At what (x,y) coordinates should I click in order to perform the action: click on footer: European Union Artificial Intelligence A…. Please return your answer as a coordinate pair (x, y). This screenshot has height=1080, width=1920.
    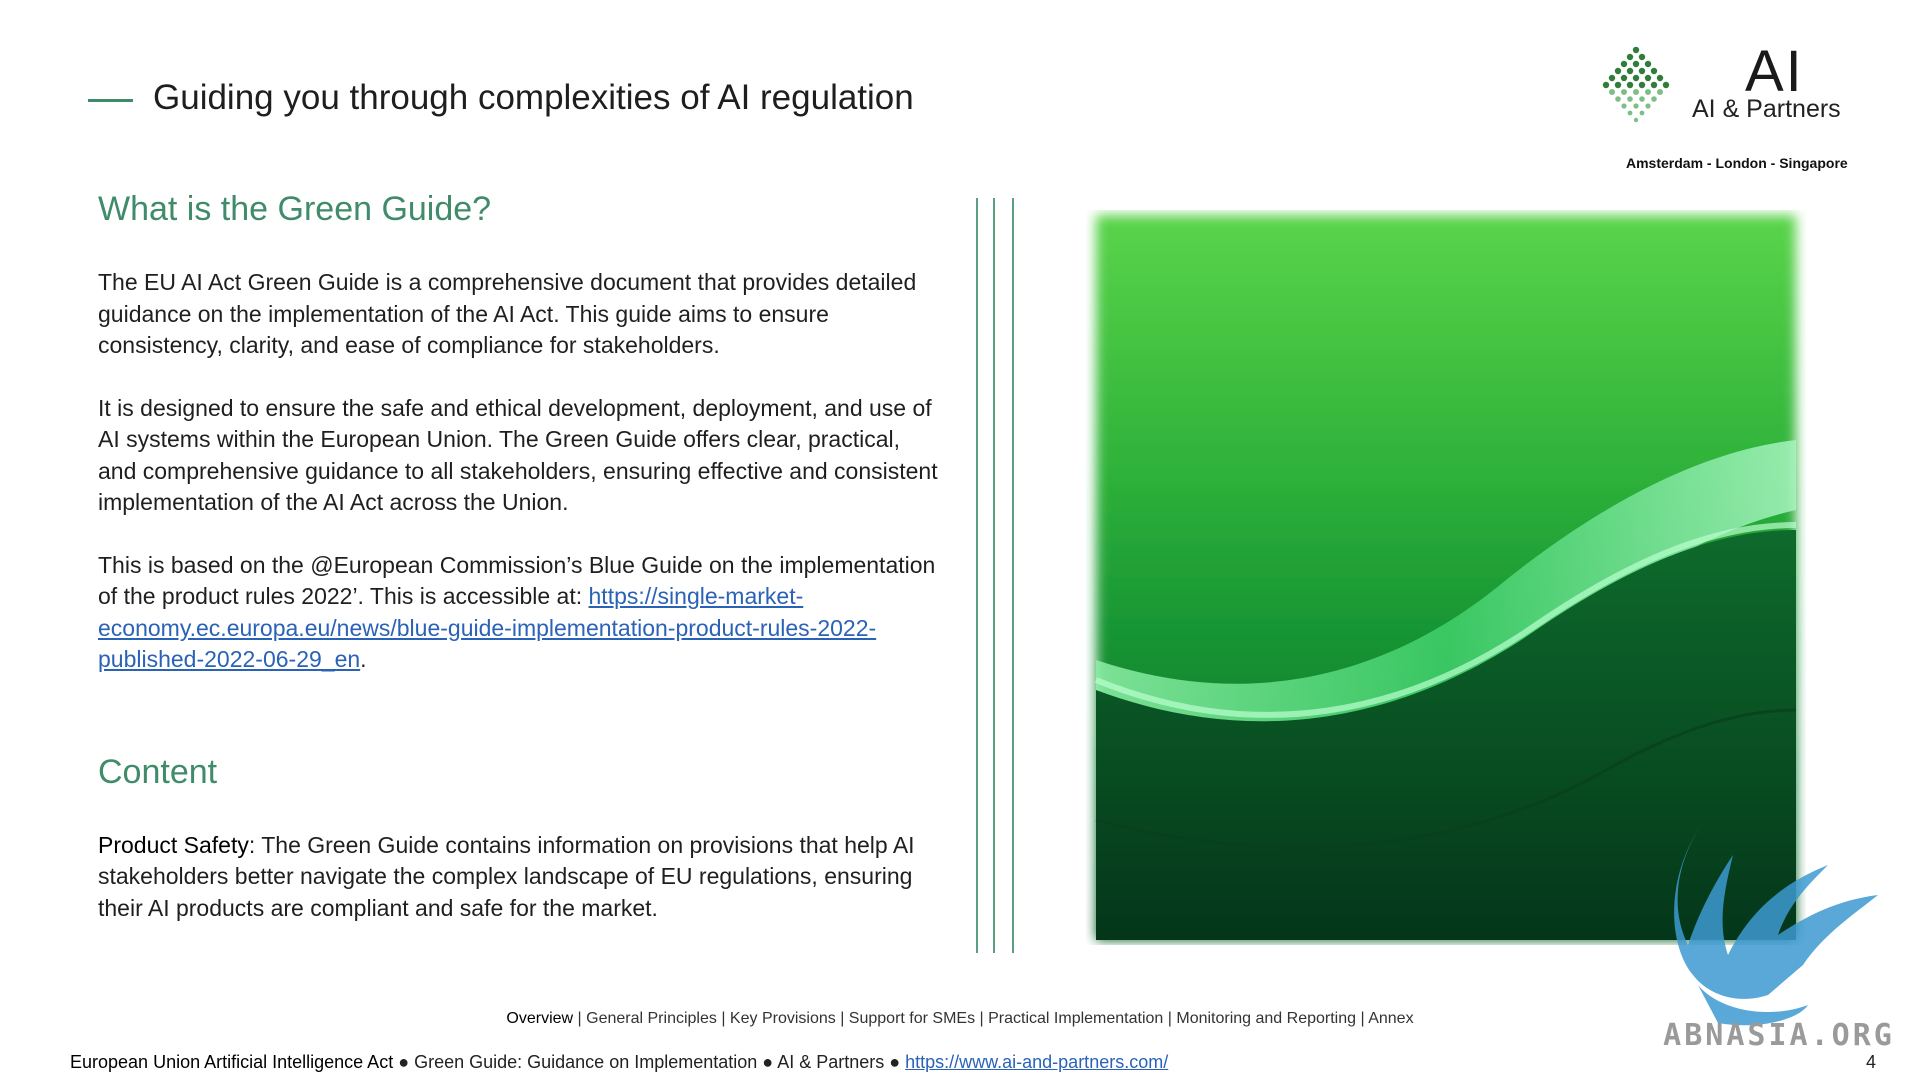
    Looking at the image, I should click on (619, 1062).